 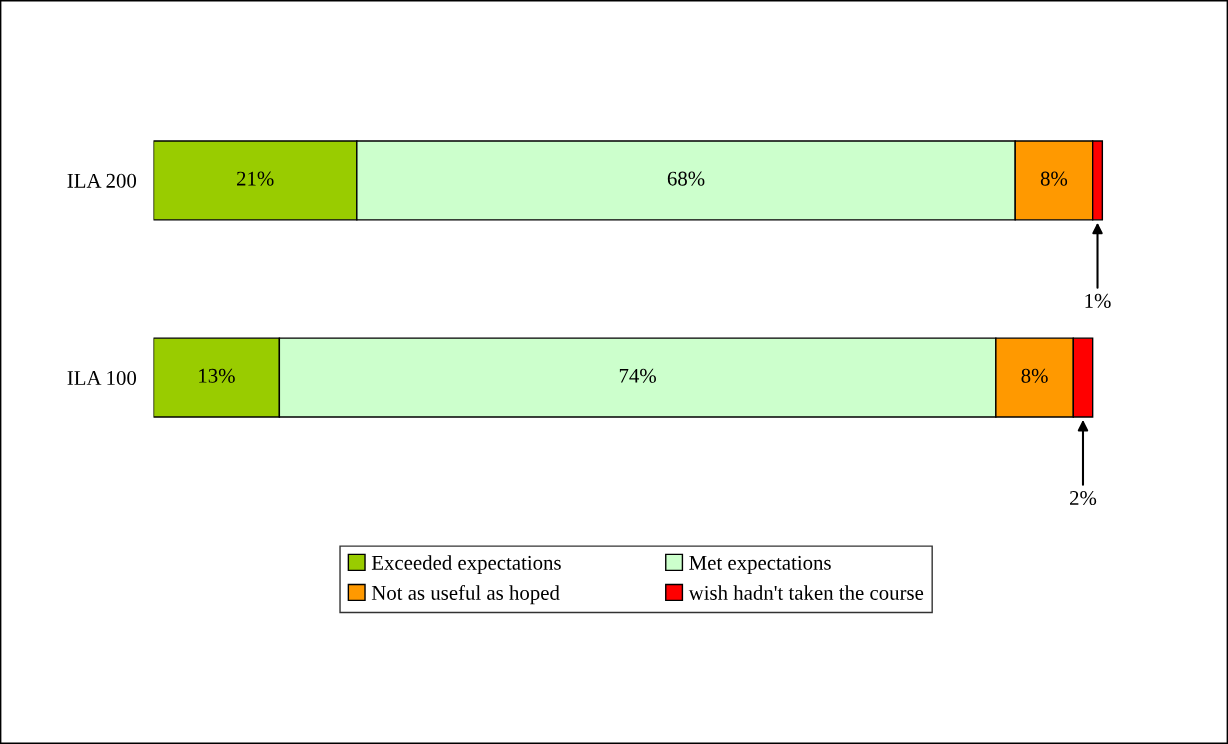 What do you see at coordinates (686, 178) in the screenshot?
I see `data-label: 68%` at bounding box center [686, 178].